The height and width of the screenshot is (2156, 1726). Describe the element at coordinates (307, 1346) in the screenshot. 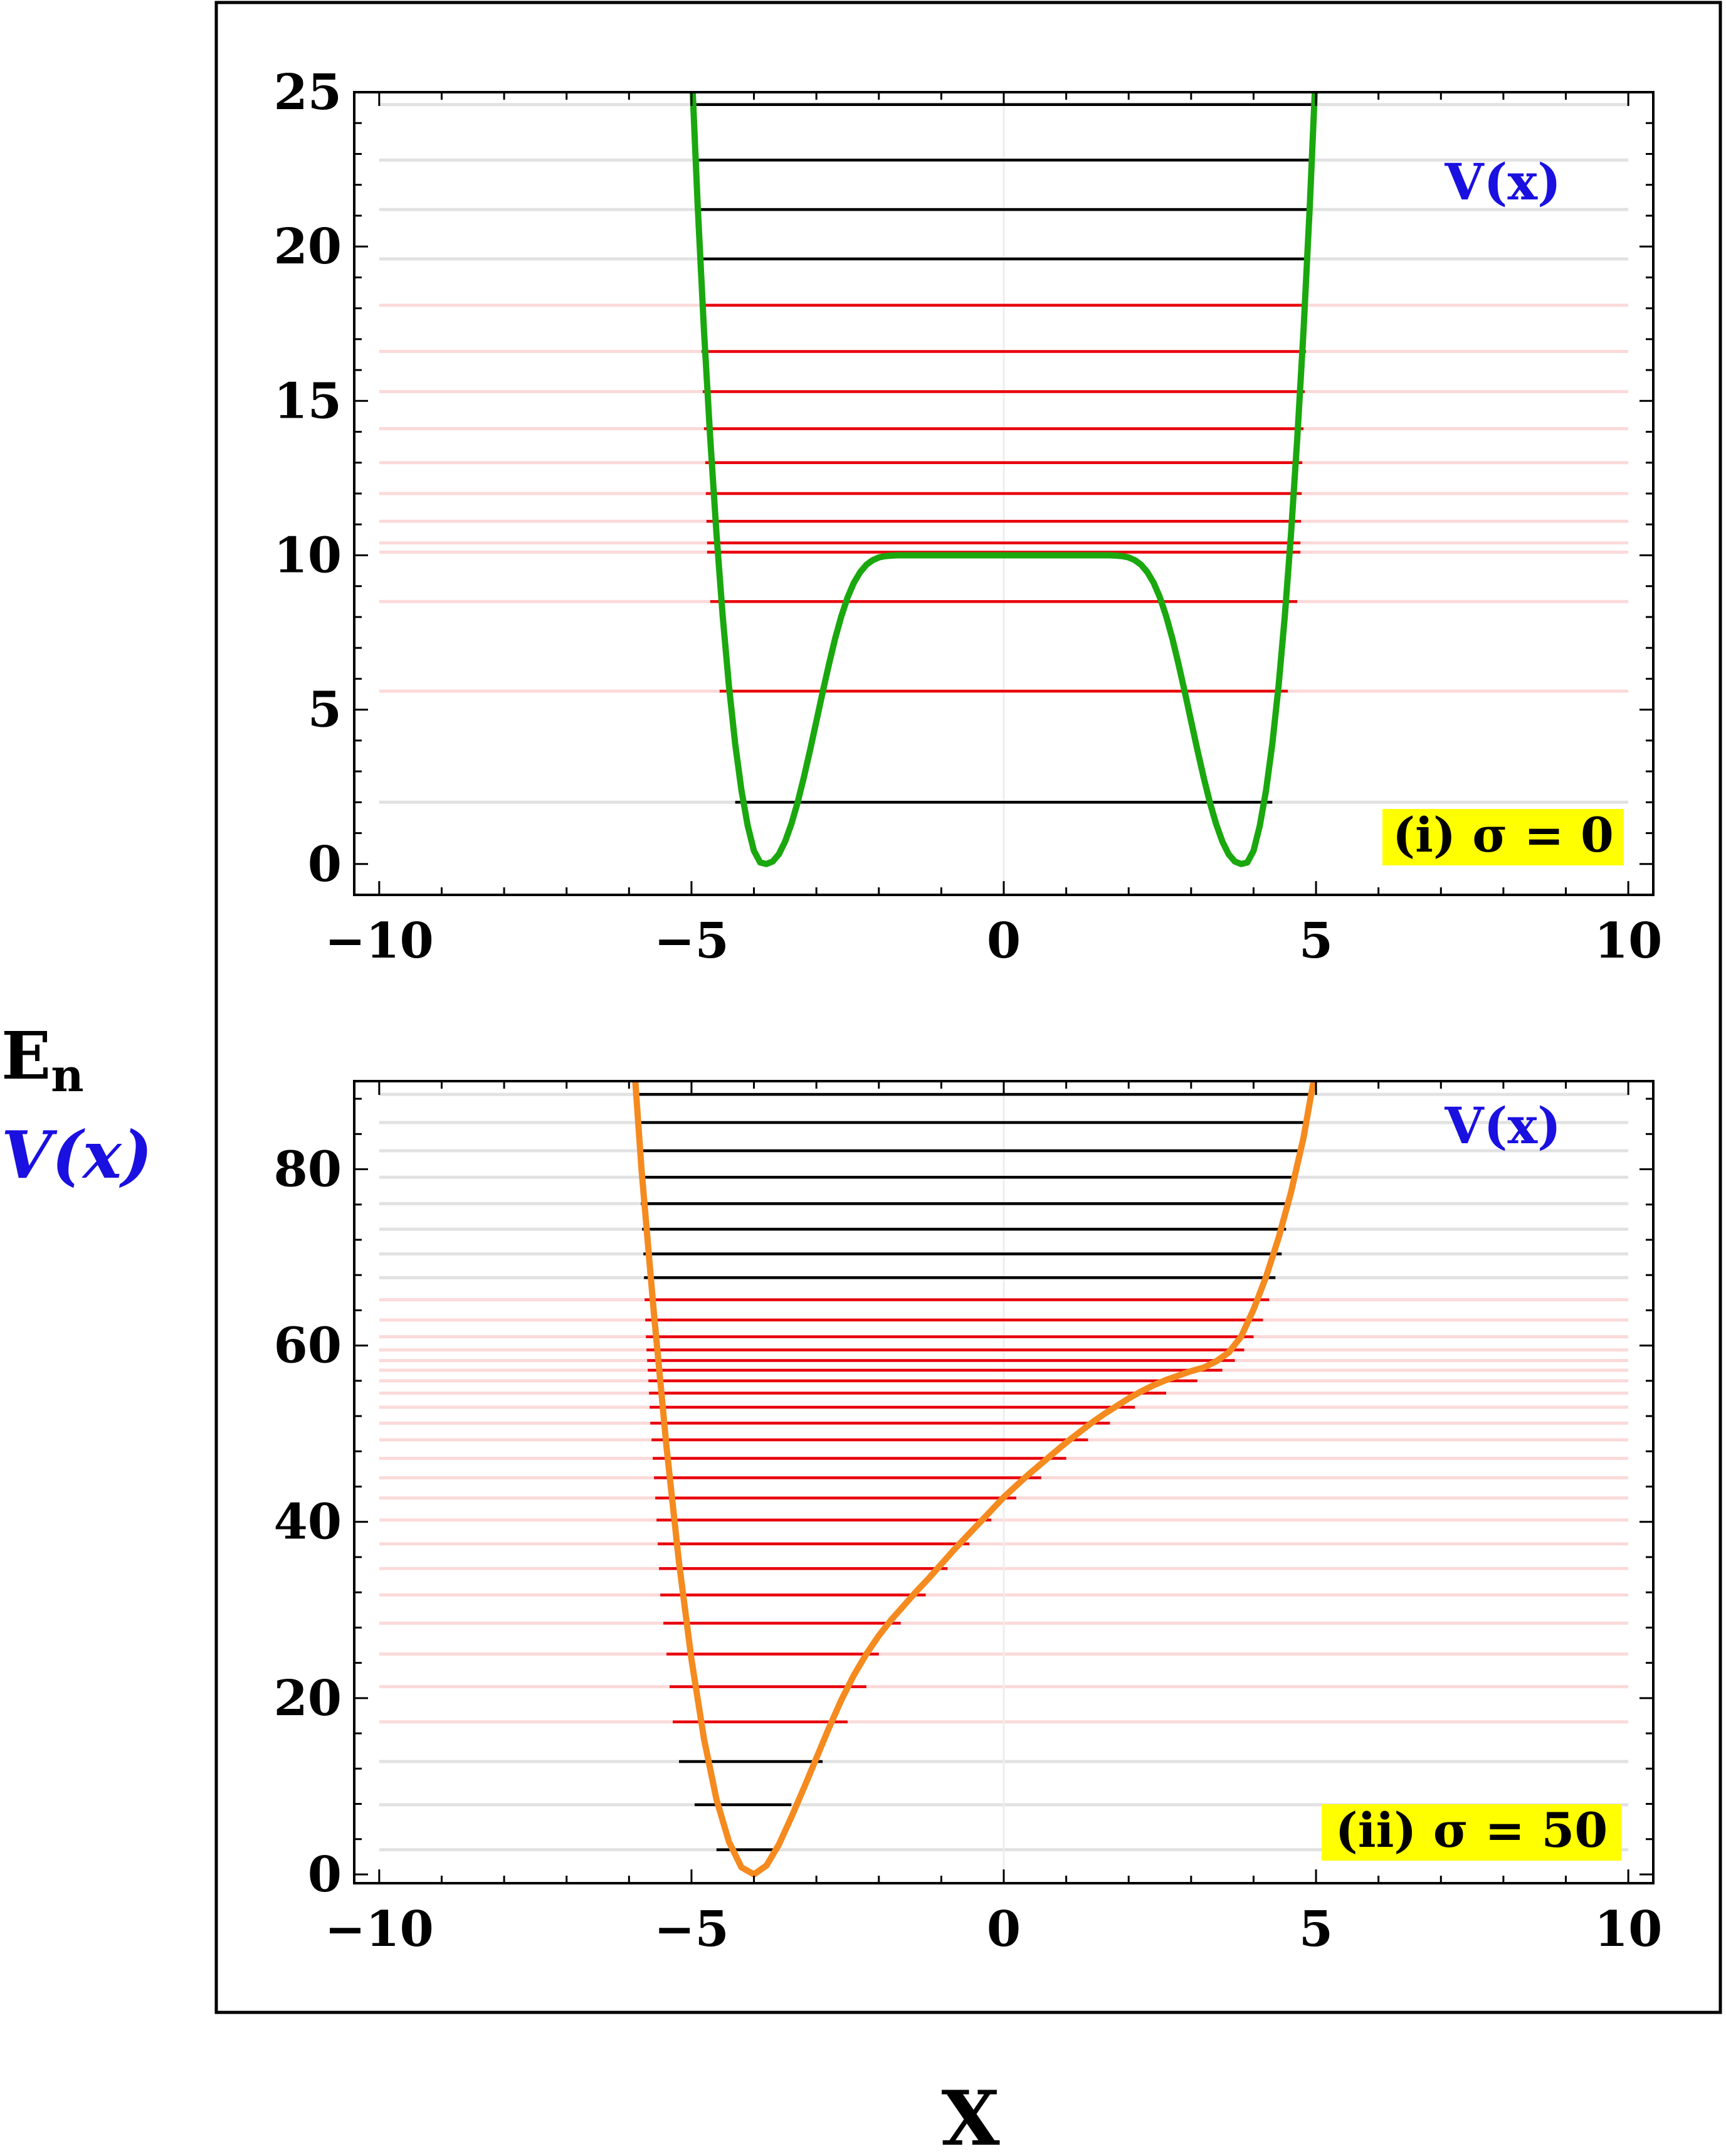

I see `y-tick-label: 60` at that location.